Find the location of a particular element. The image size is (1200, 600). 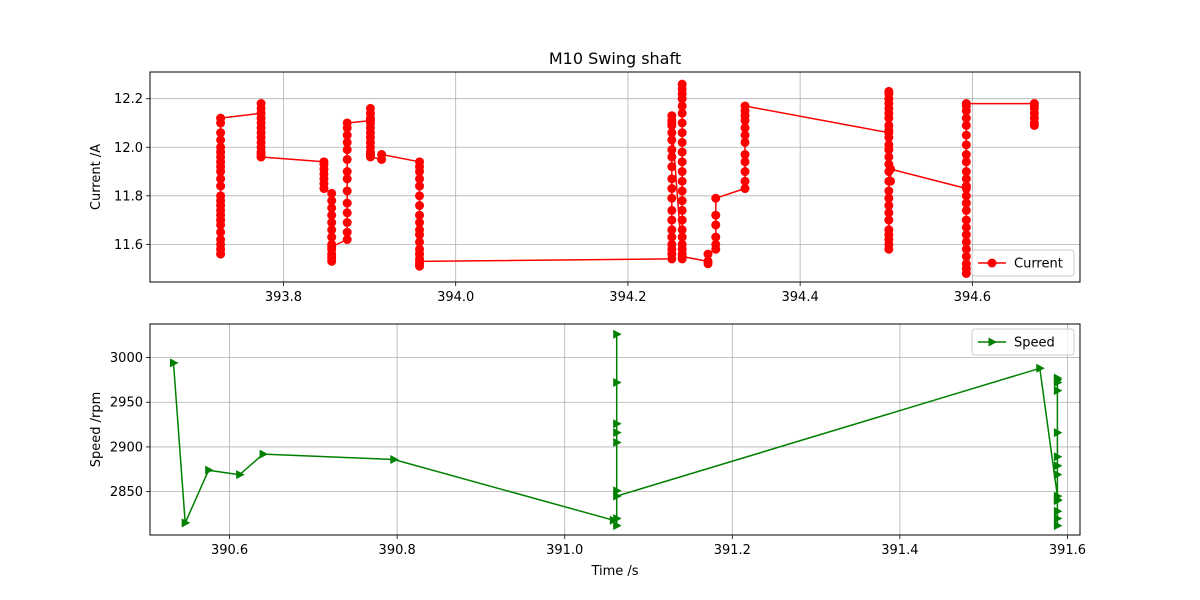

speed-xtick-label: 391.6 is located at coordinates (1067, 550).